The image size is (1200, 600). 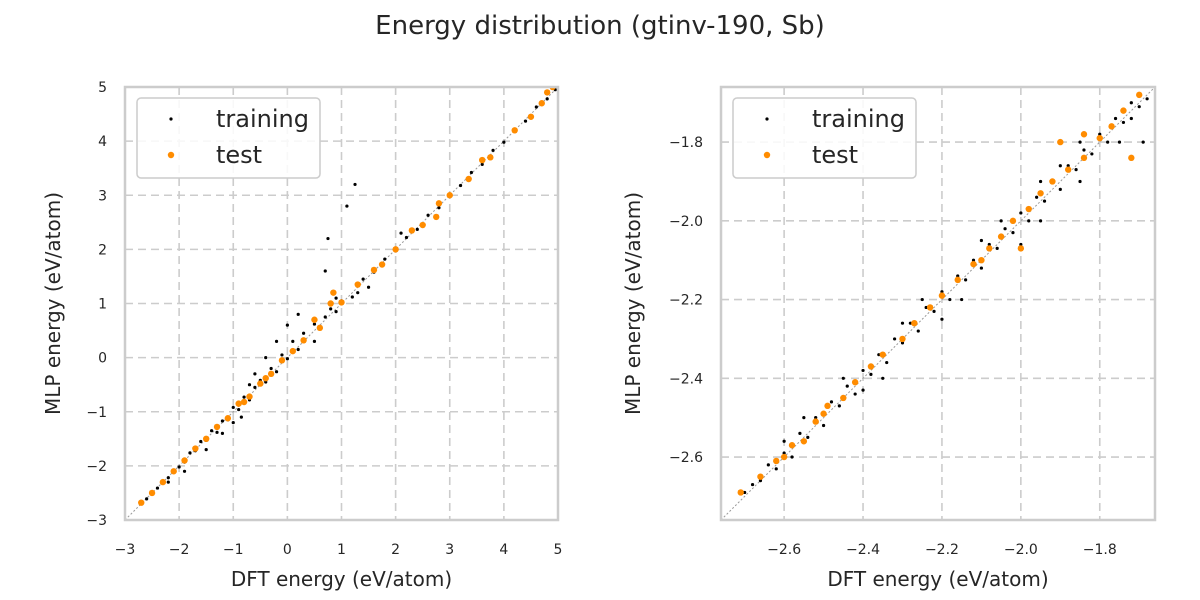 What do you see at coordinates (784, 550) in the screenshot?
I see `x-tick-label: −2.6` at bounding box center [784, 550].